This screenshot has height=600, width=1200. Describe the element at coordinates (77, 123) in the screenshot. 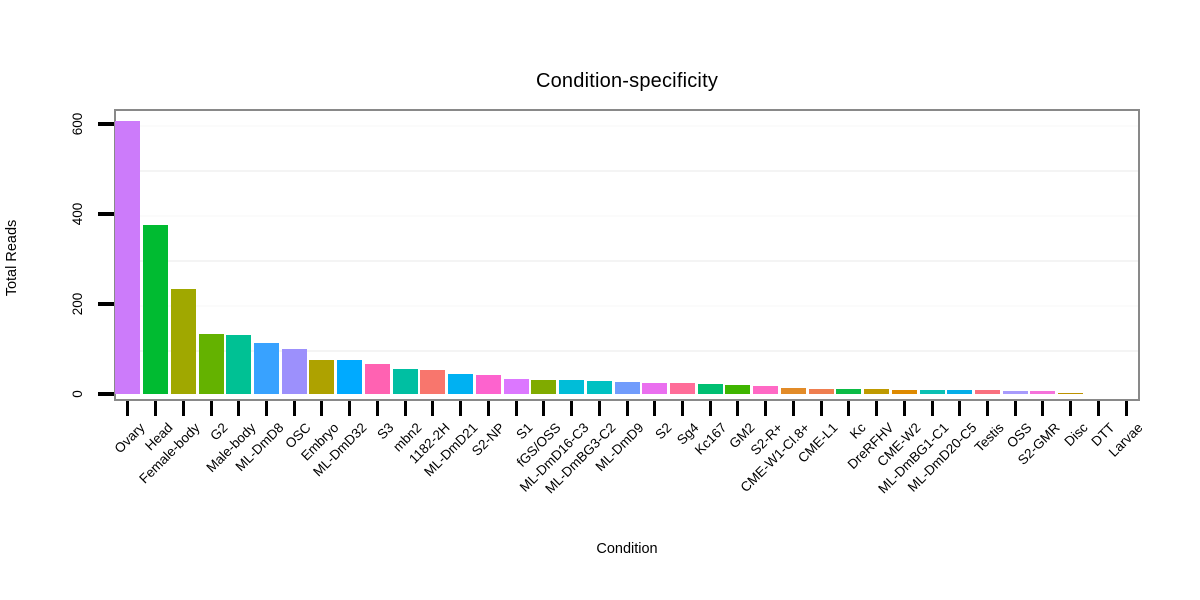

I see `y-tick-label: 600` at that location.